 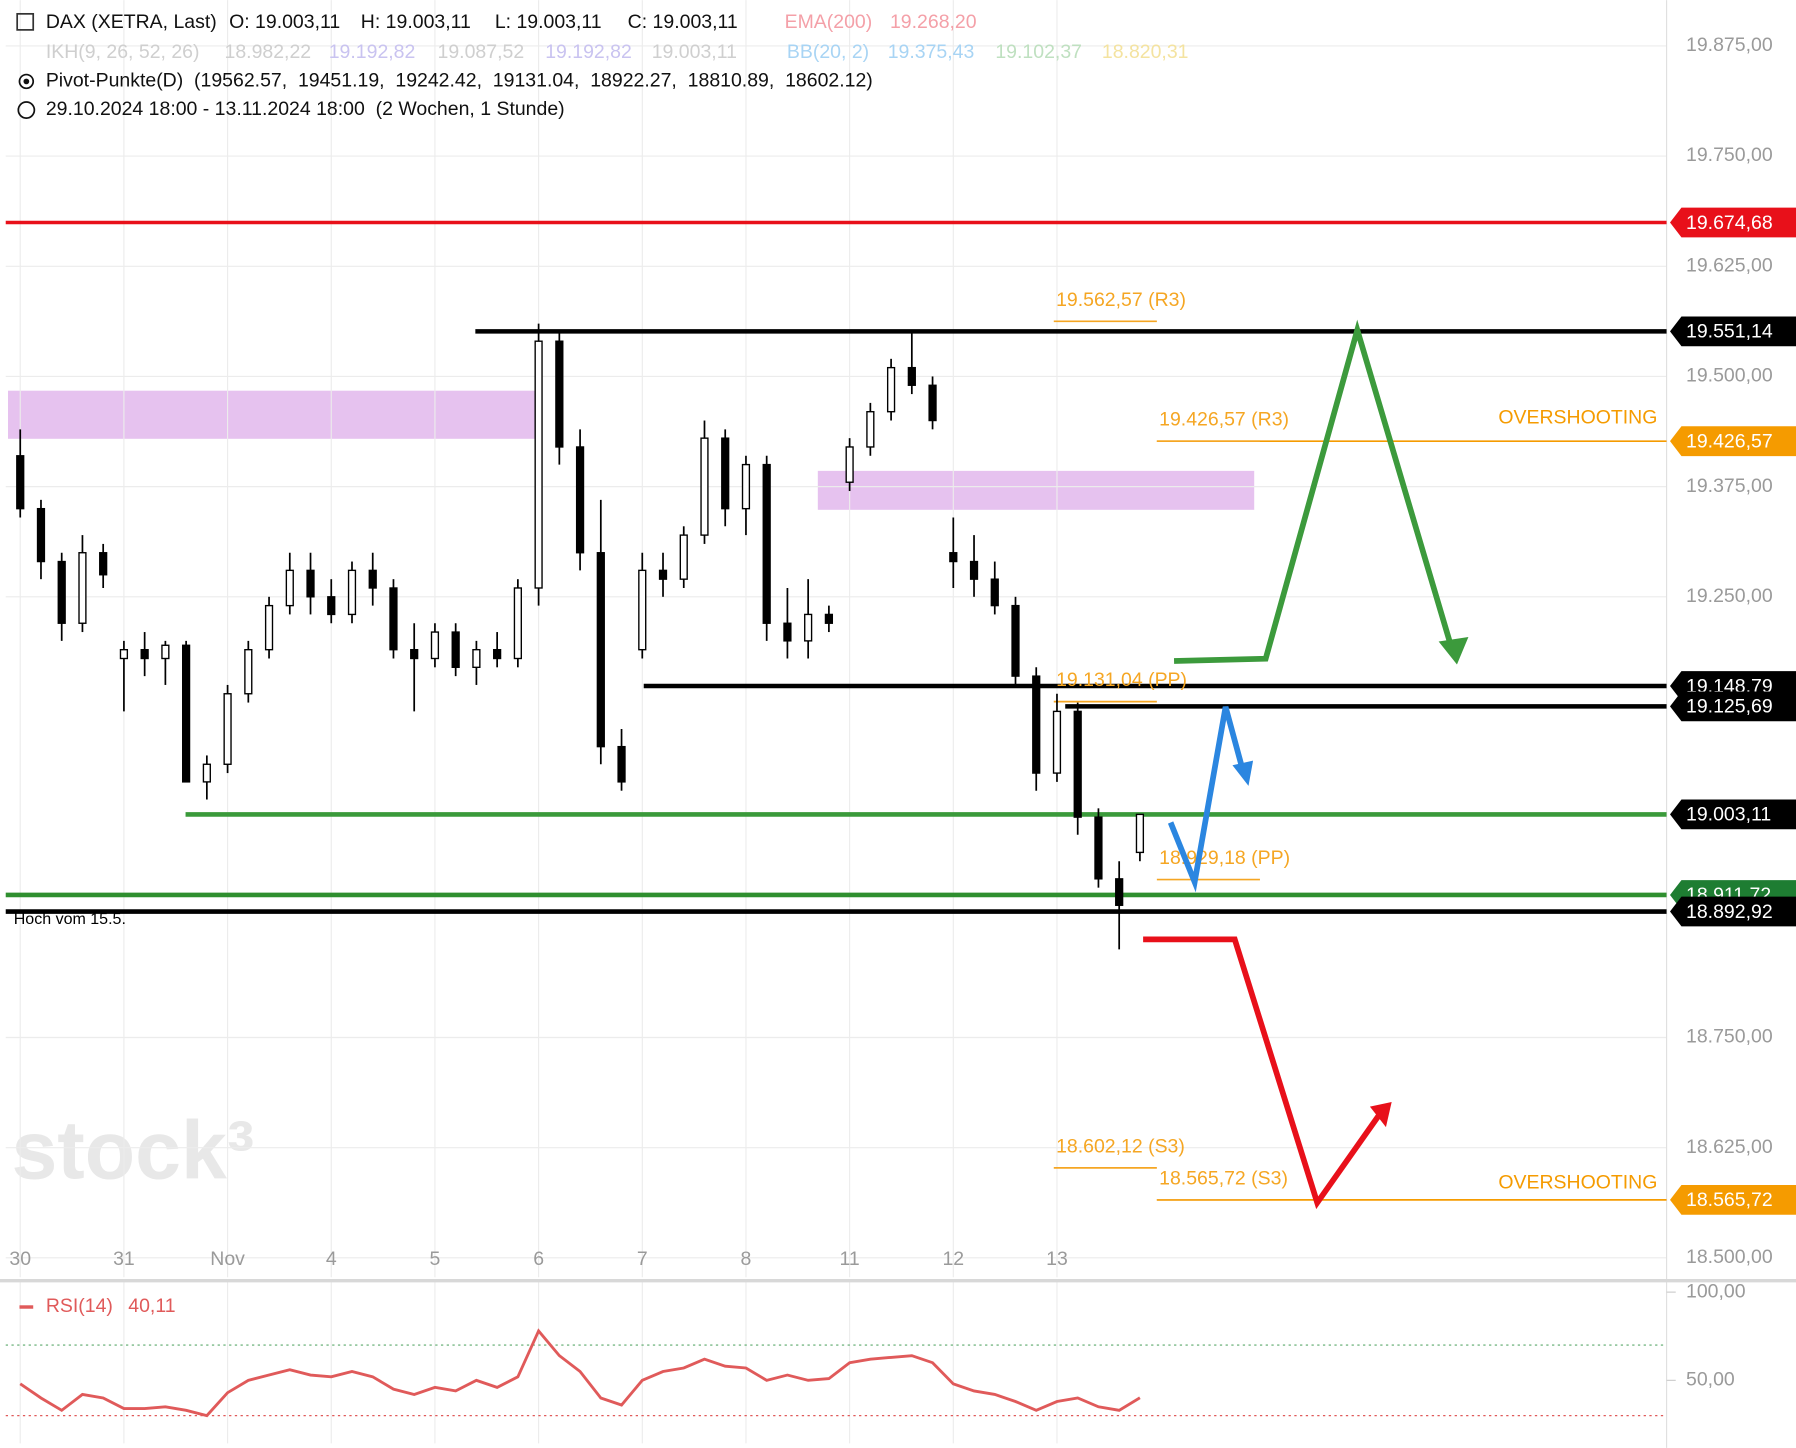 I want to click on x-tick-label: 4, so click(x=331, y=1259).